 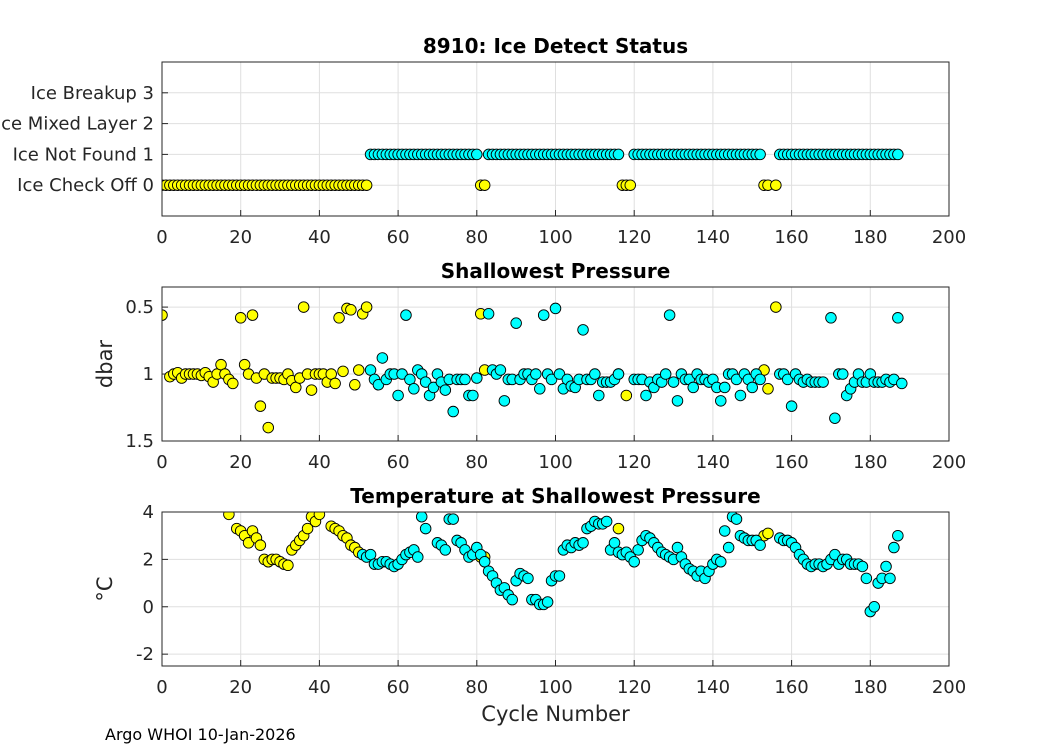 I want to click on ice-status-ytick-label: Ice Mixed Layer 2, so click(x=77, y=124).